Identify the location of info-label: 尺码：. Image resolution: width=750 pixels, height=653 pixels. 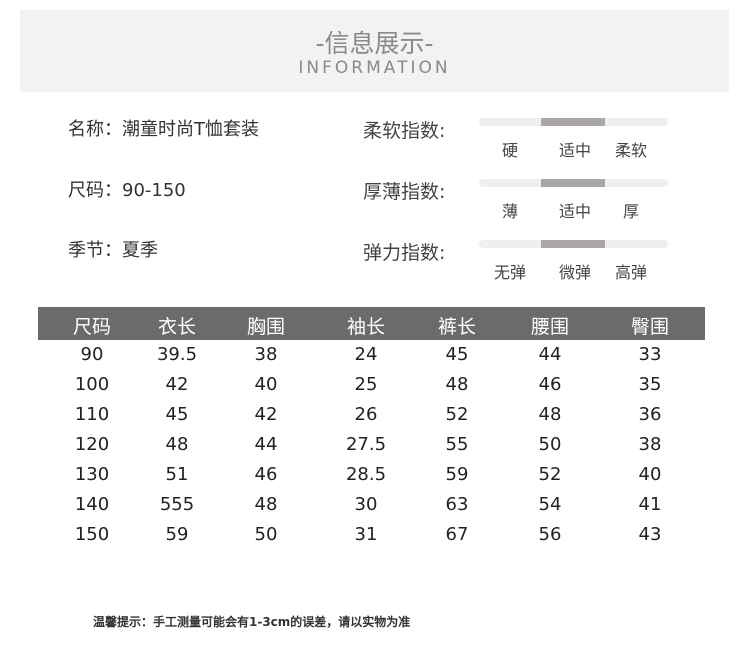
(95, 190).